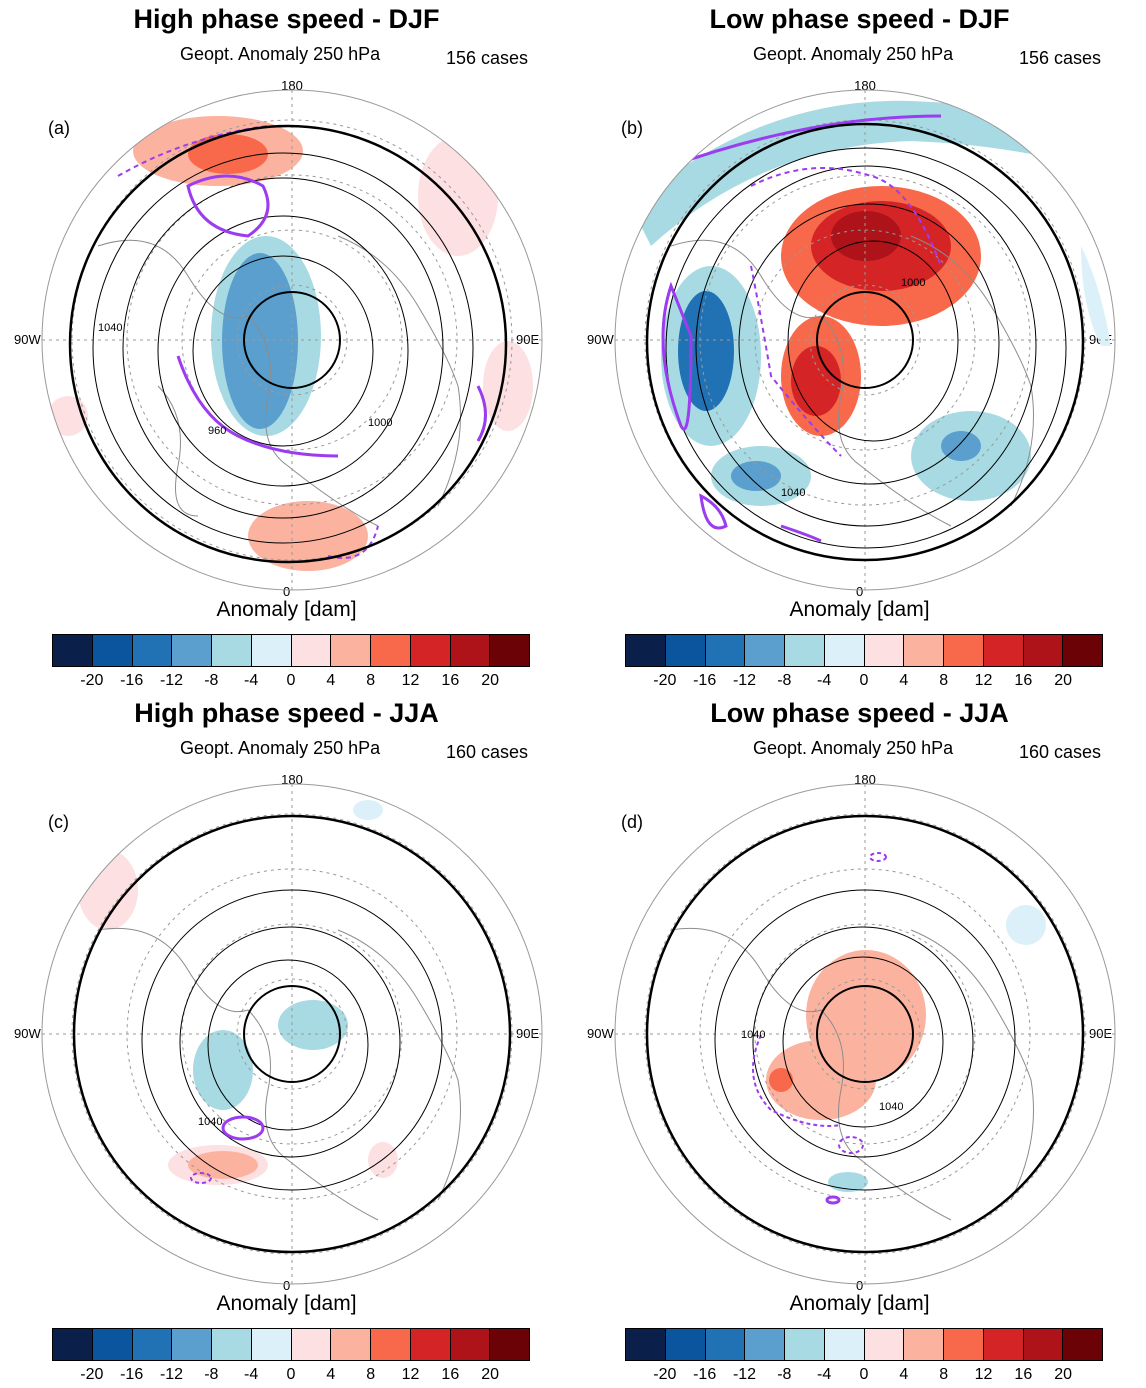 The image size is (1146, 1388). I want to click on lon-label-90w: 90W, so click(600, 339).